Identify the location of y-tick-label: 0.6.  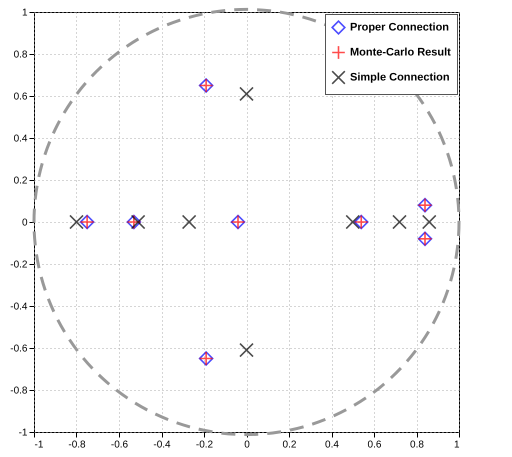
(21, 97).